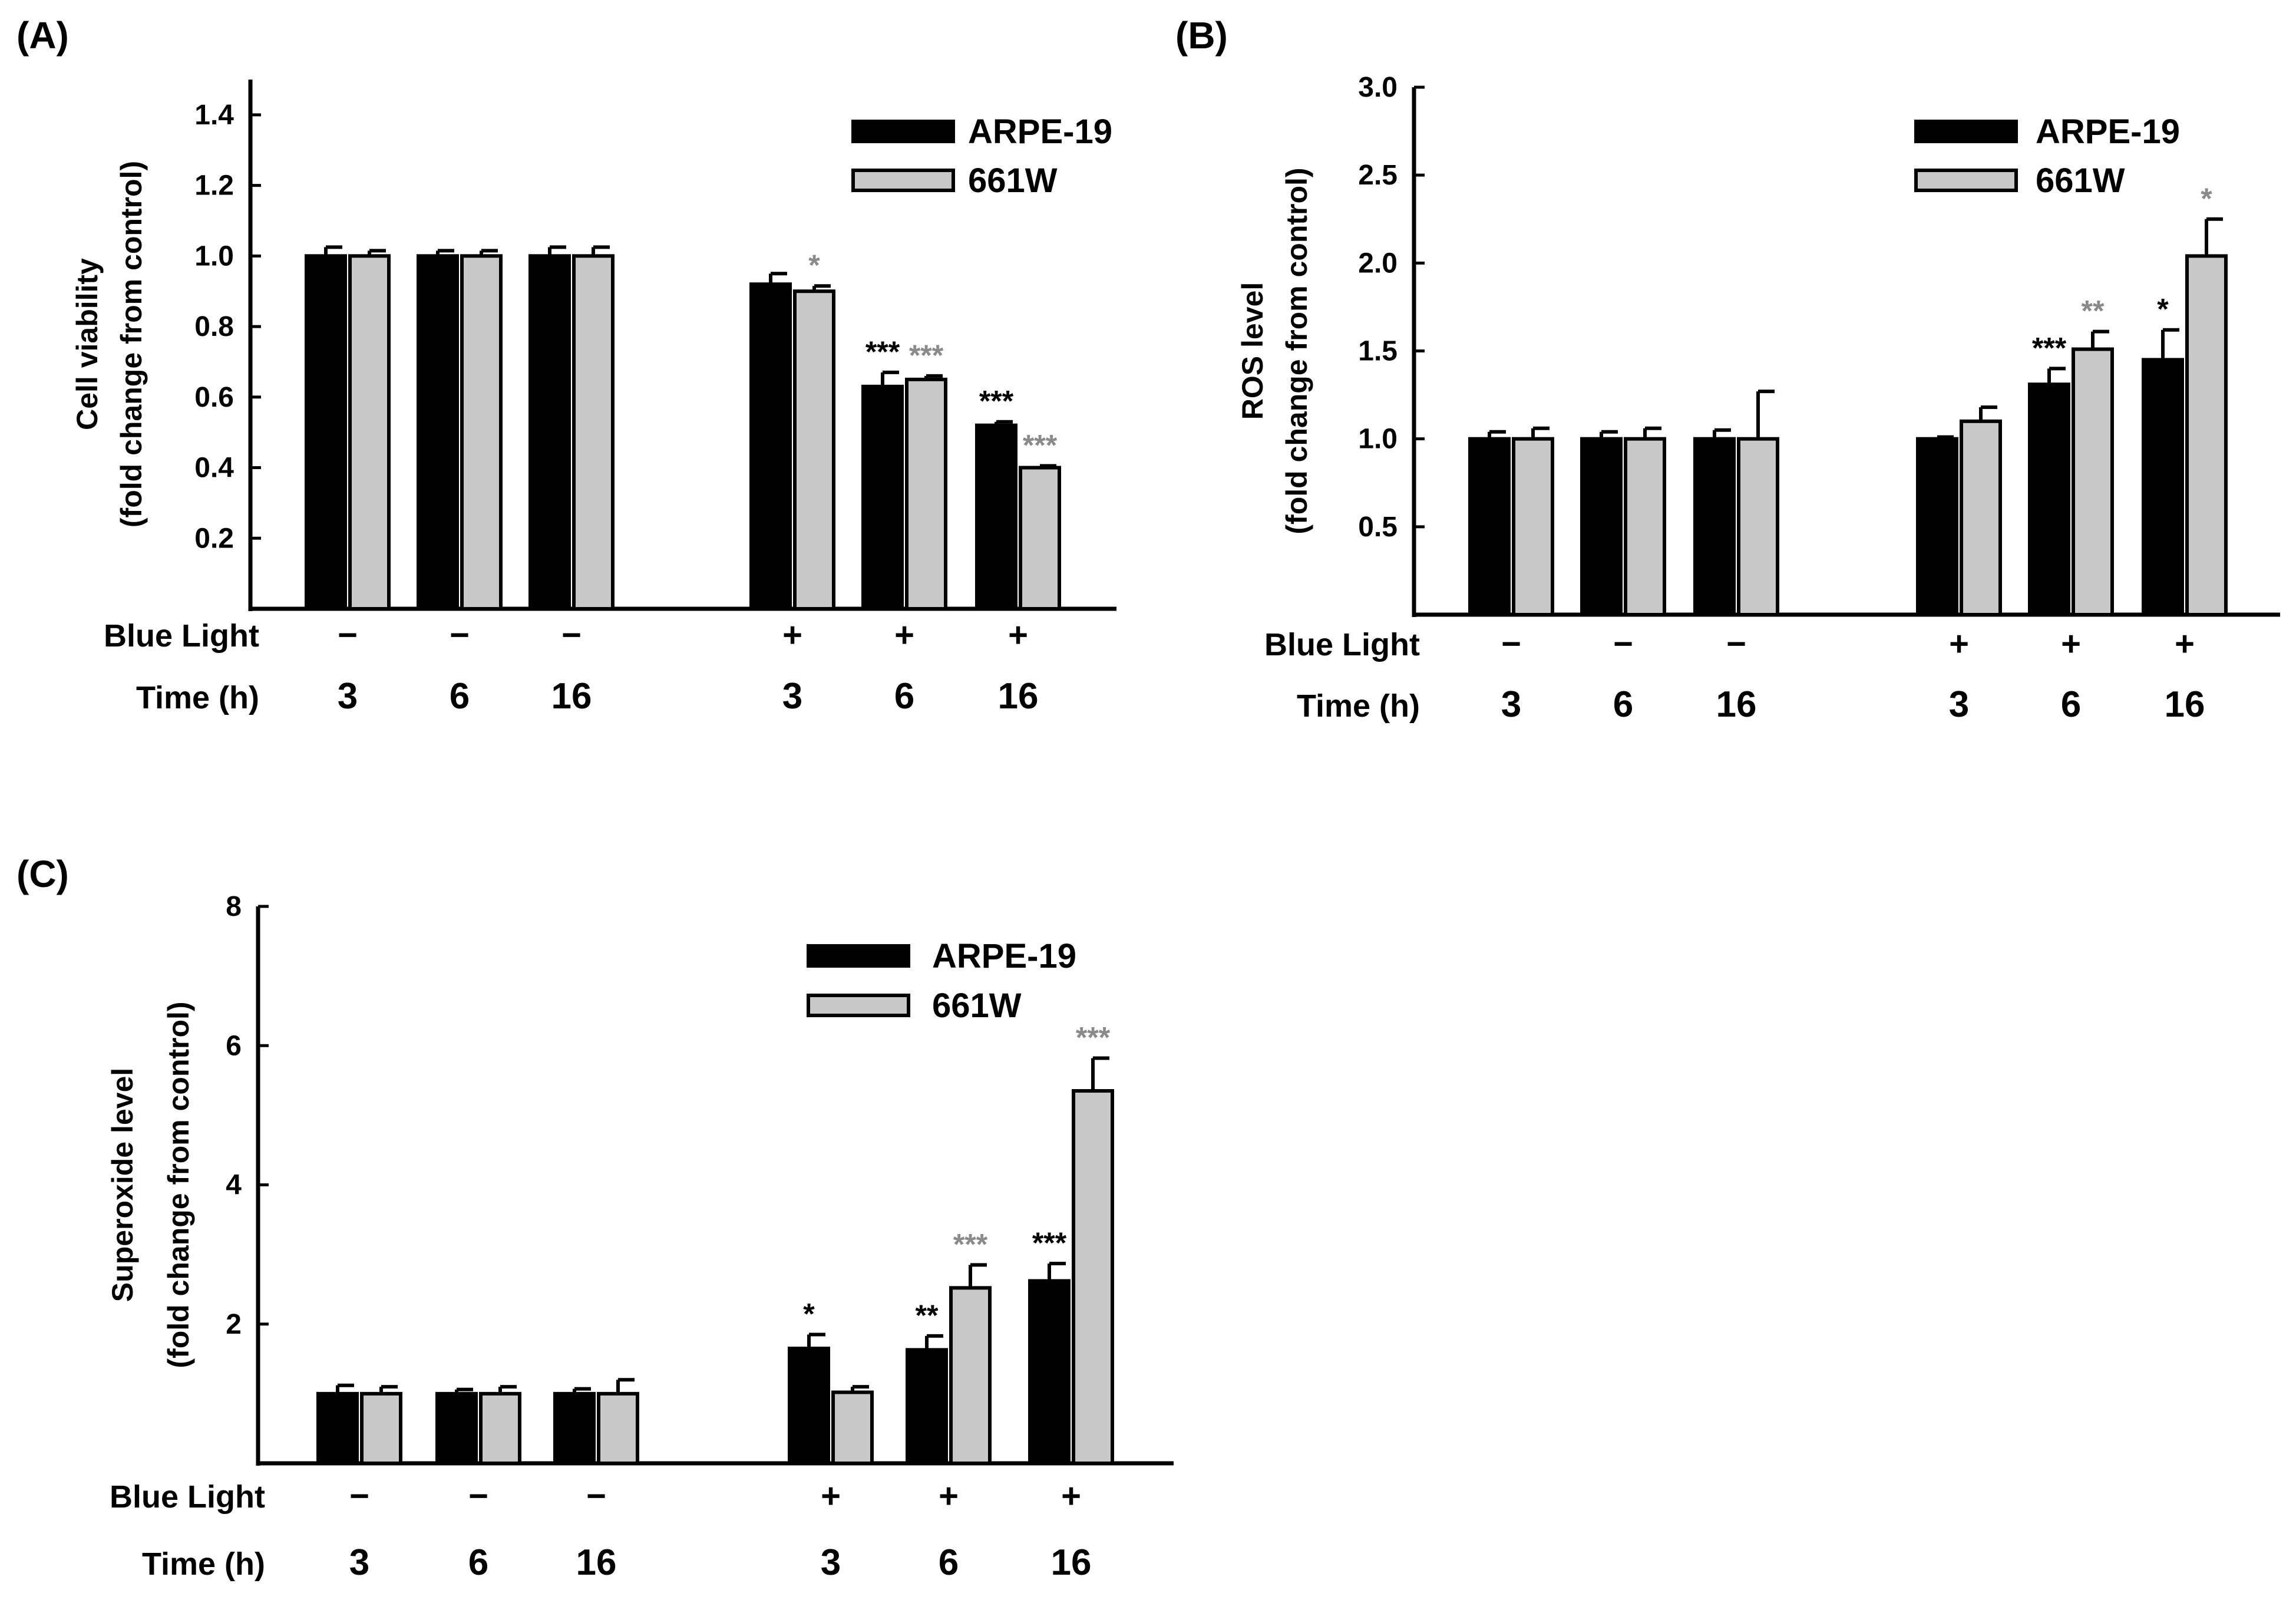  I want to click on y-tick-label: 0.2, so click(214, 539).